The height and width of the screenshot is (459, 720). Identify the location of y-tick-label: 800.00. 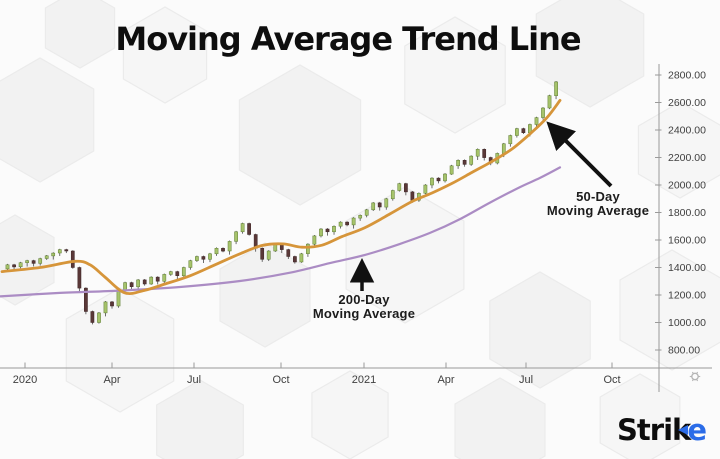
(684, 351).